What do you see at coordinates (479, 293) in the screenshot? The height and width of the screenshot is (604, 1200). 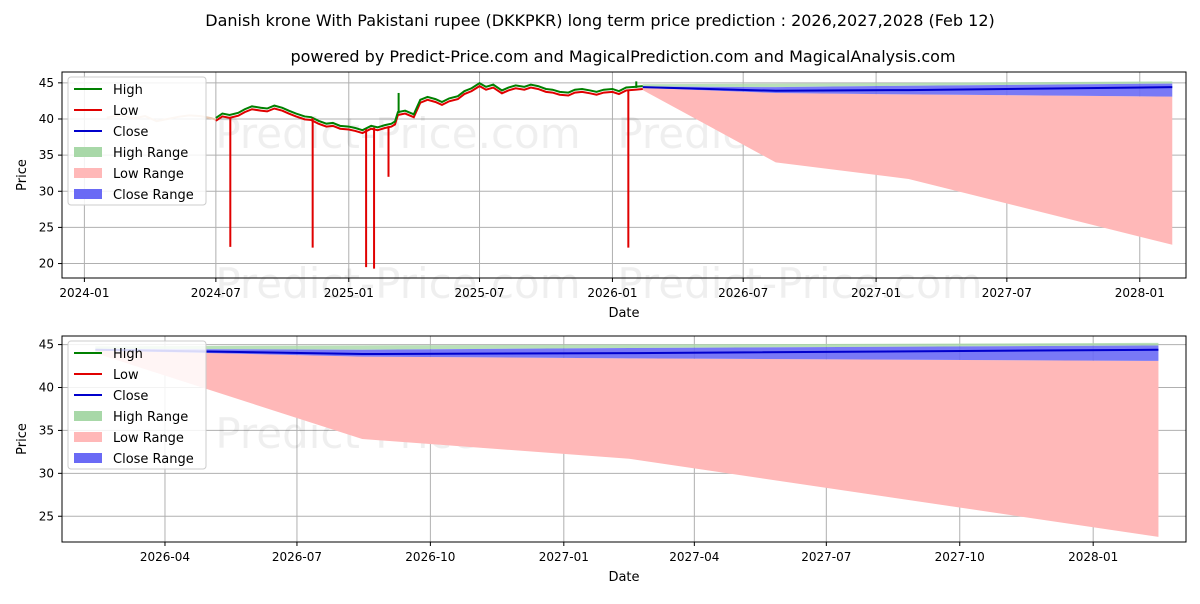 I see `x-tick-label: 2025-07` at bounding box center [479, 293].